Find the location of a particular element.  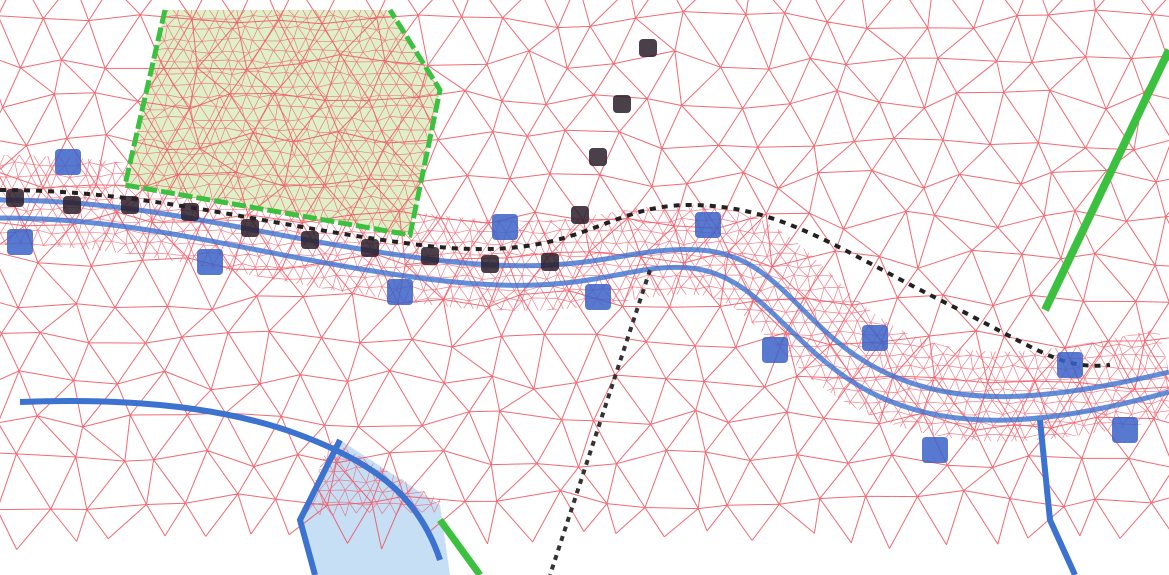

dashed-line is located at coordinates (600, 422).